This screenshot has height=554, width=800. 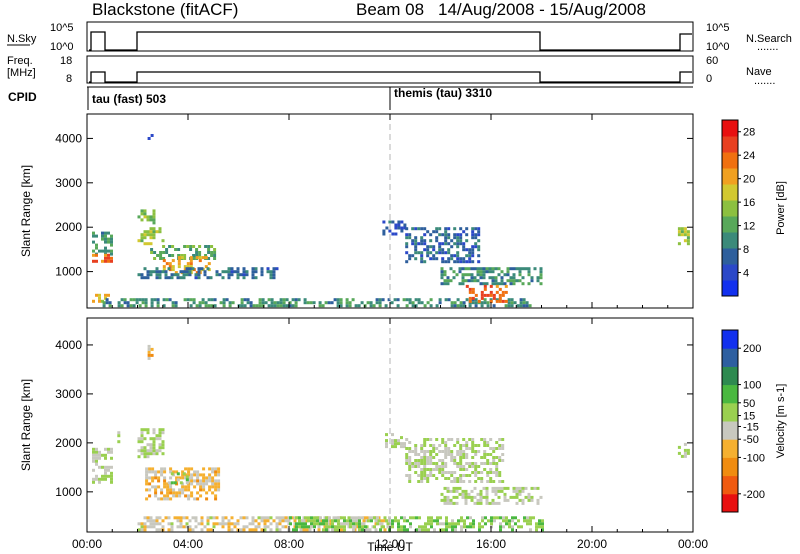 I want to click on y-axis-label: Slant Range [km], so click(x=26, y=211).